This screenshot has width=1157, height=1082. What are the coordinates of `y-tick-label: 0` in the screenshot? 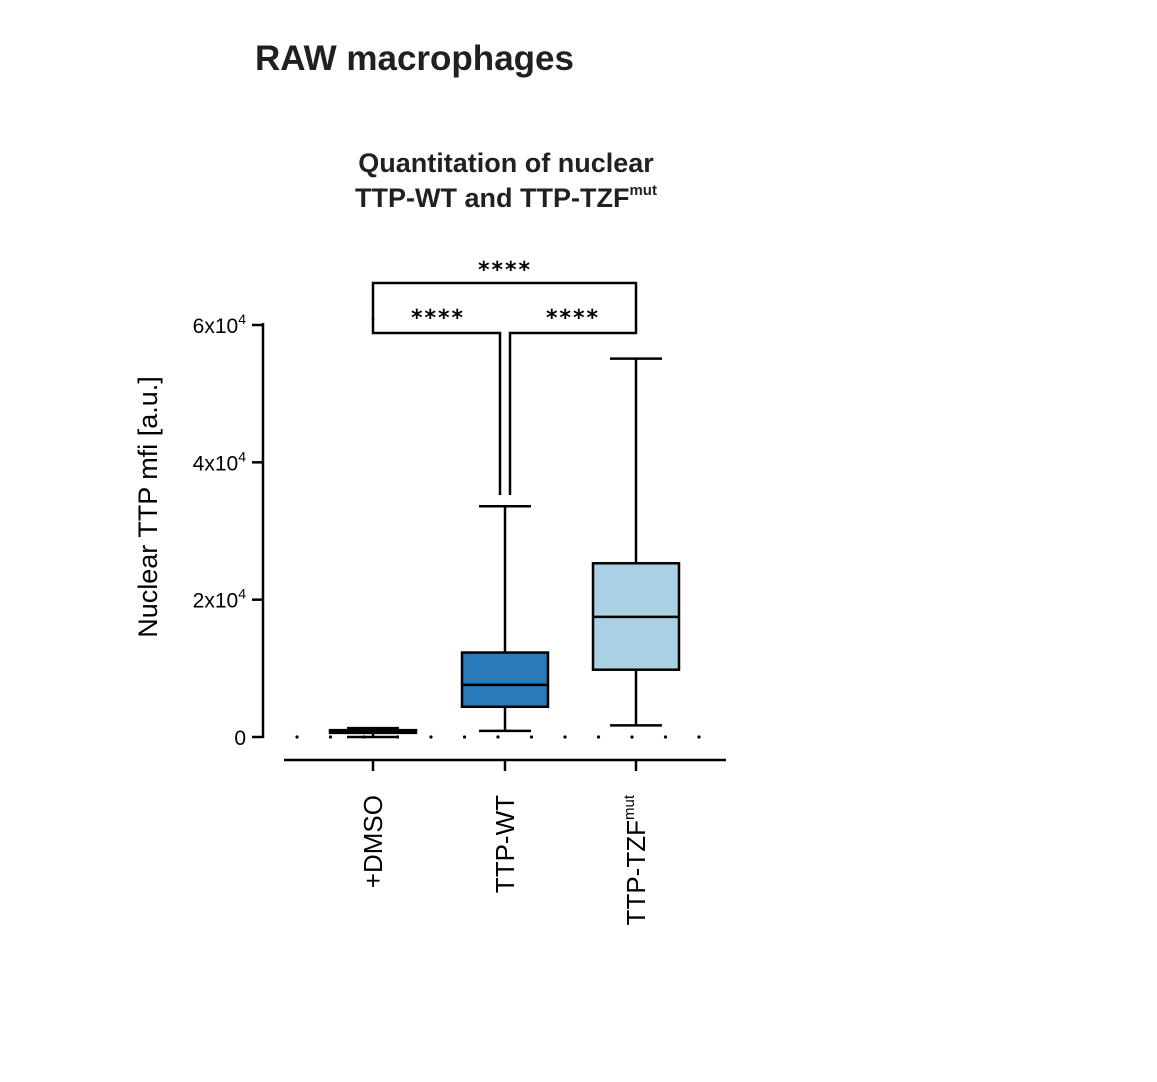 It's located at (240, 738).